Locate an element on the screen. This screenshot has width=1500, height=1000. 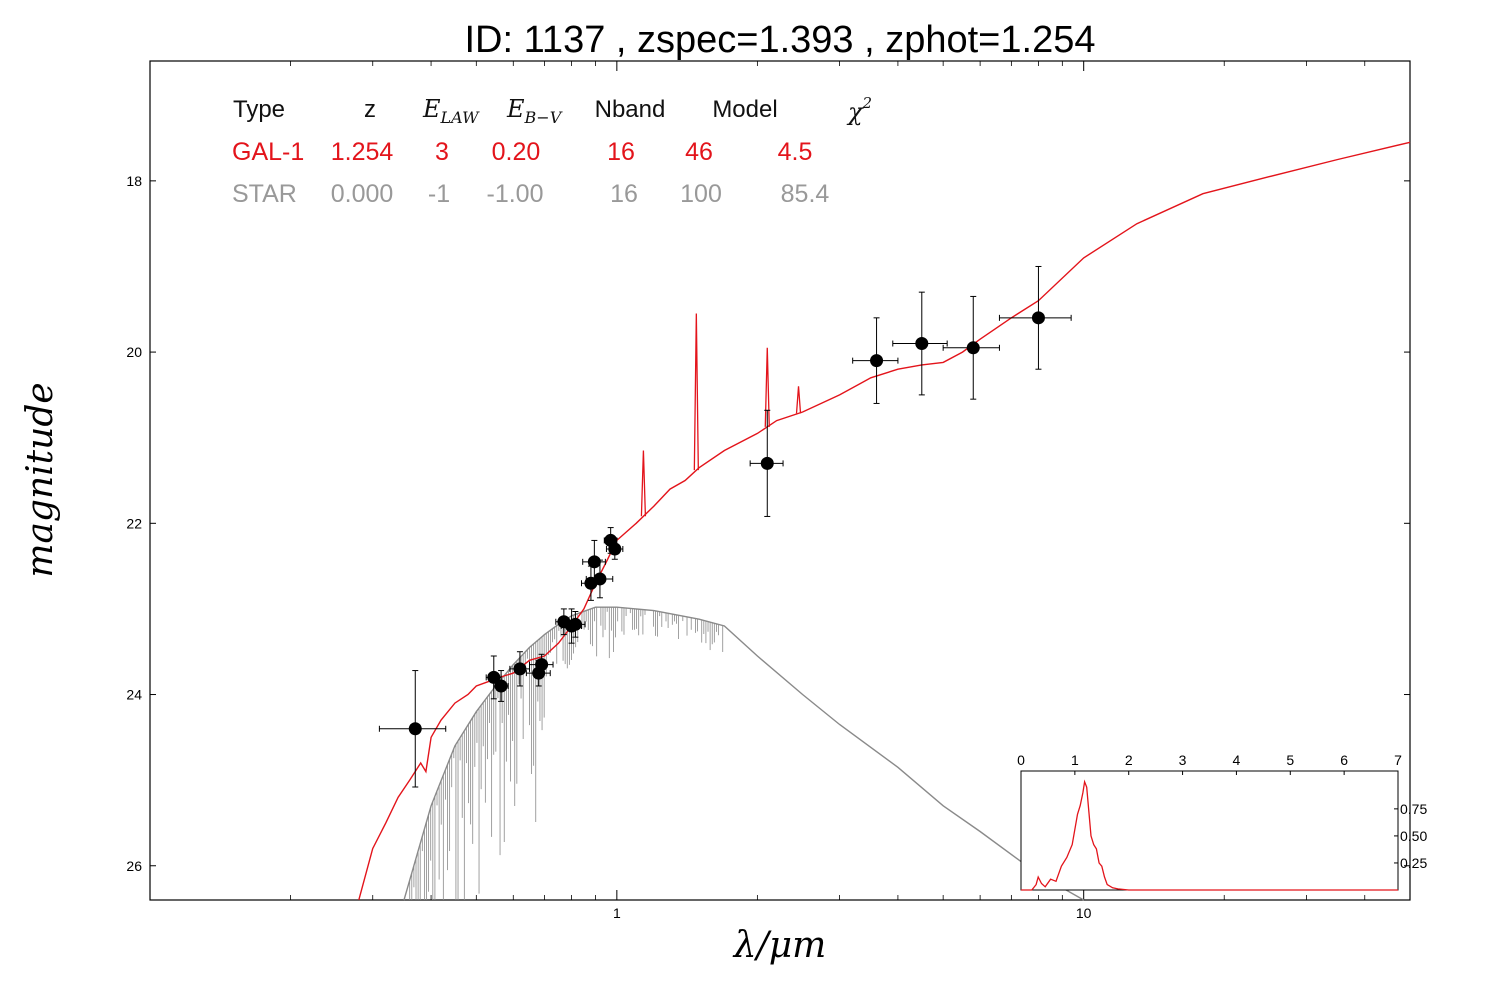
table-header-chi2: χ2 is located at coordinates (859, 110).